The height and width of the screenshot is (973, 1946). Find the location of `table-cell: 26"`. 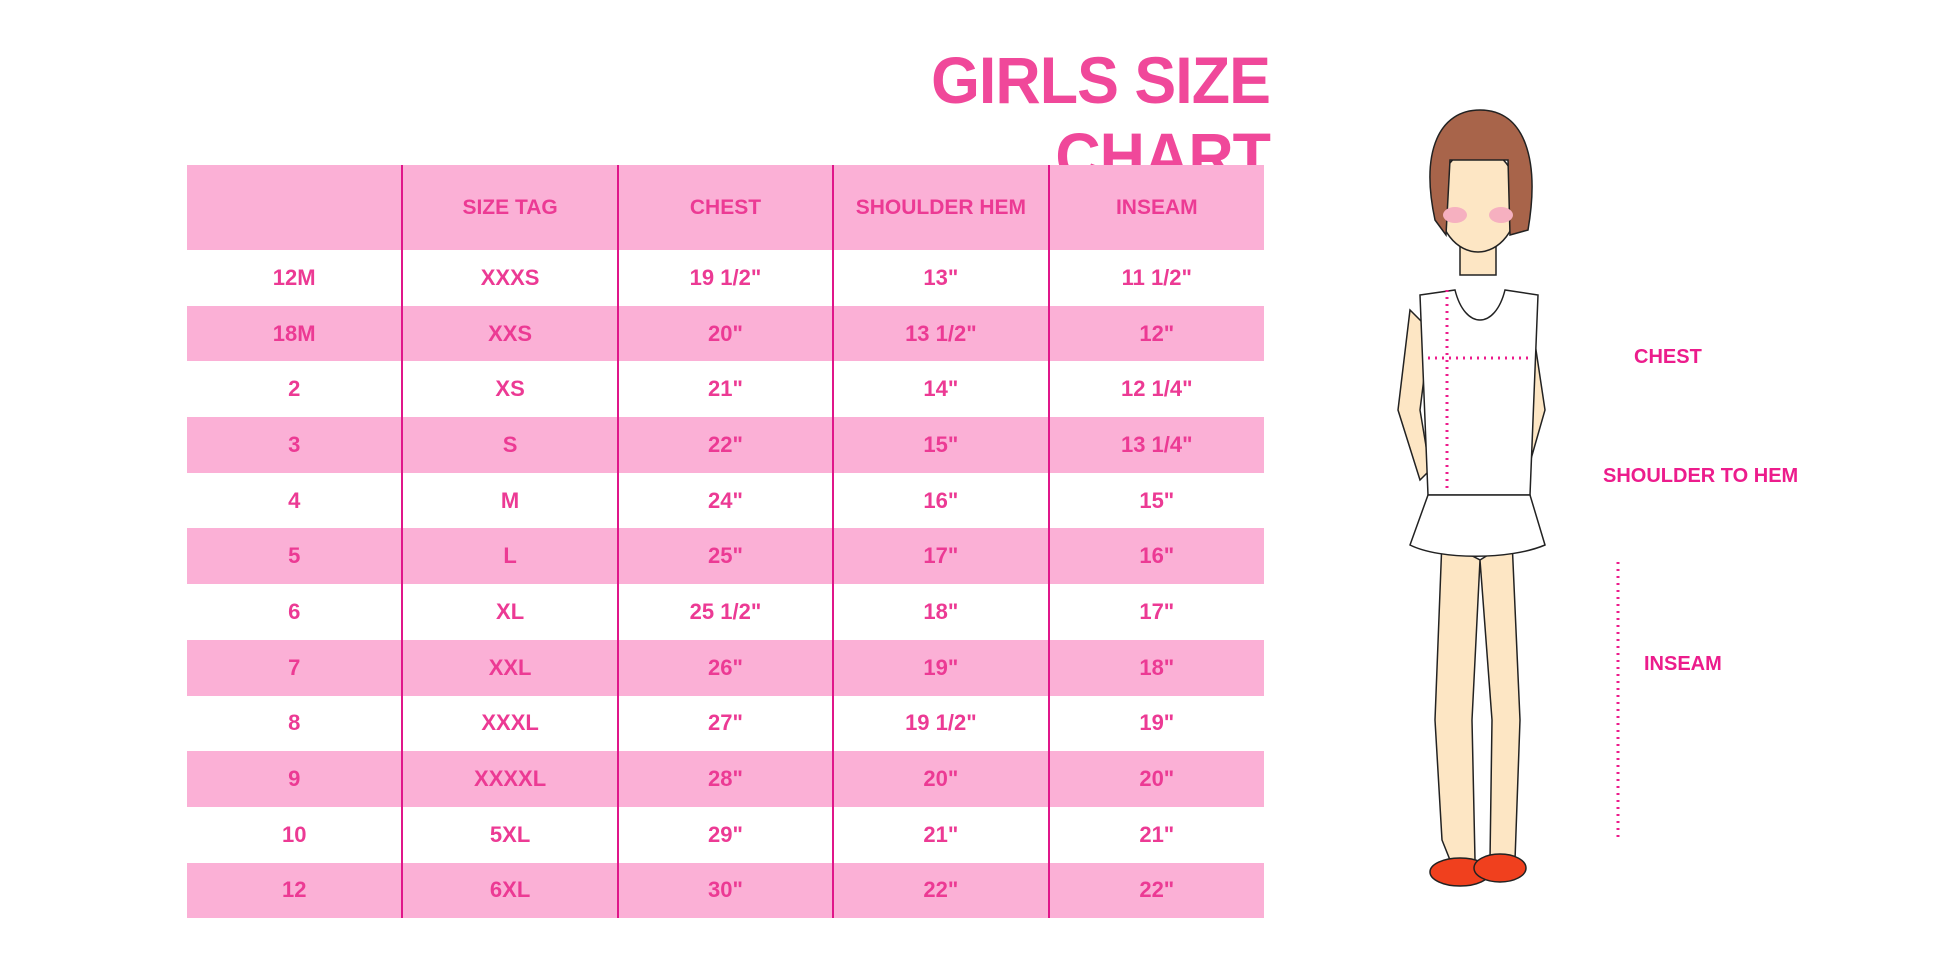

table-cell: 26" is located at coordinates (725, 667).